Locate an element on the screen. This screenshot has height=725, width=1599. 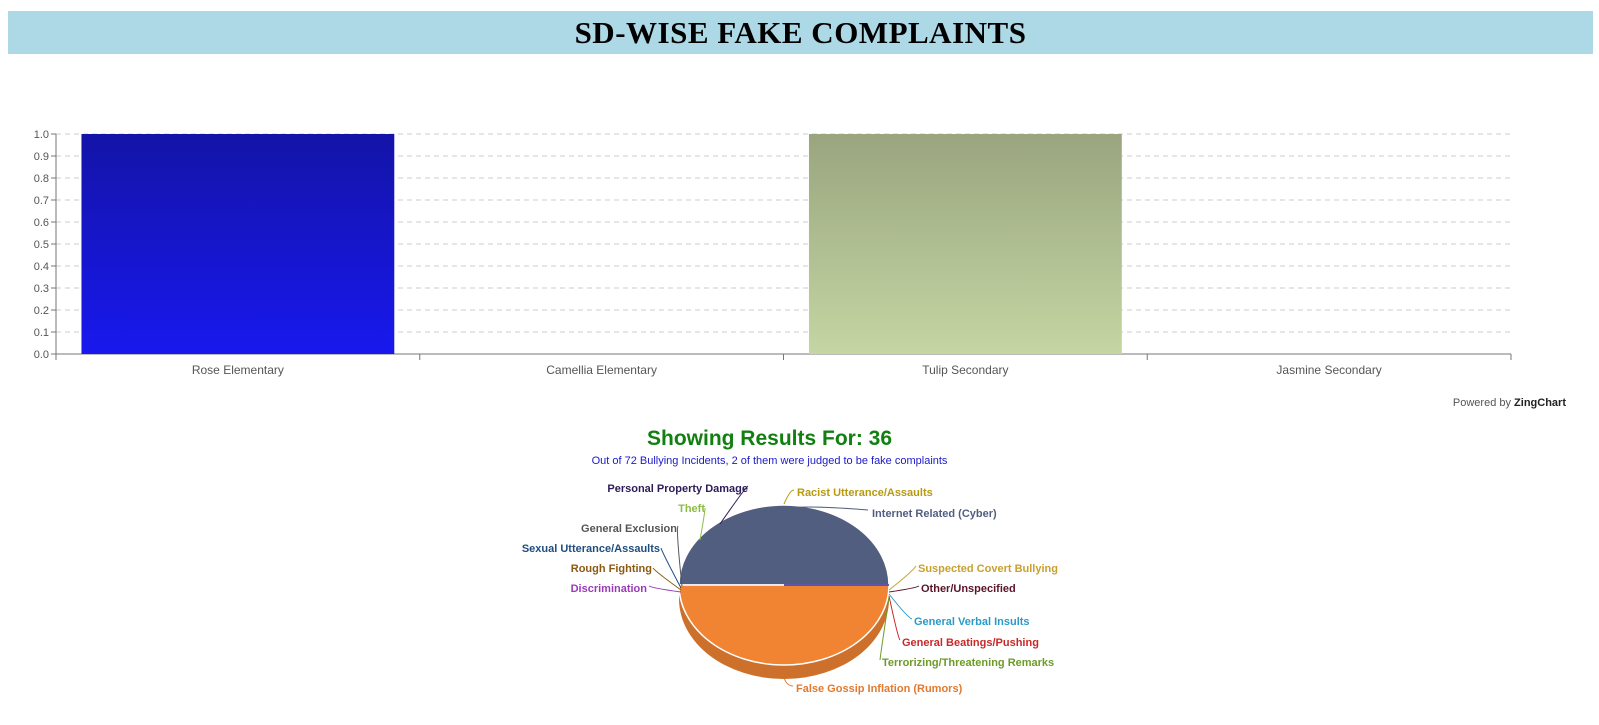
powered-by-prefix: Powered by is located at coordinates (1481, 403).